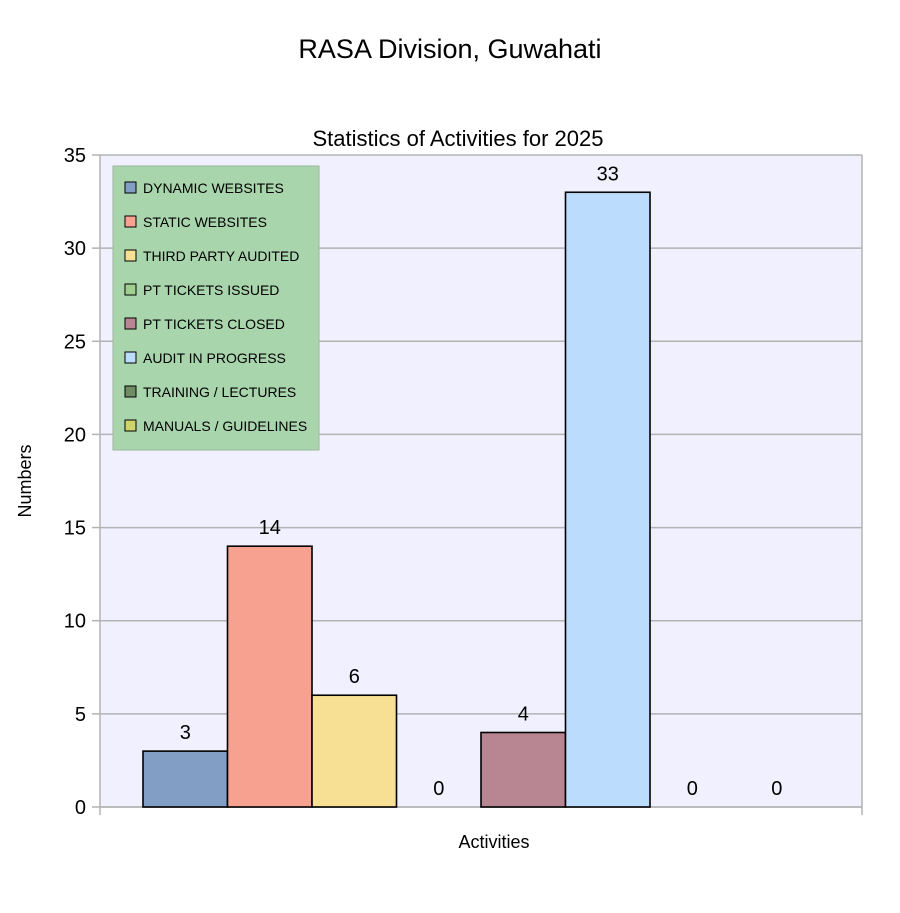 The height and width of the screenshot is (913, 900). I want to click on y-tick-label: 10, so click(75, 622).